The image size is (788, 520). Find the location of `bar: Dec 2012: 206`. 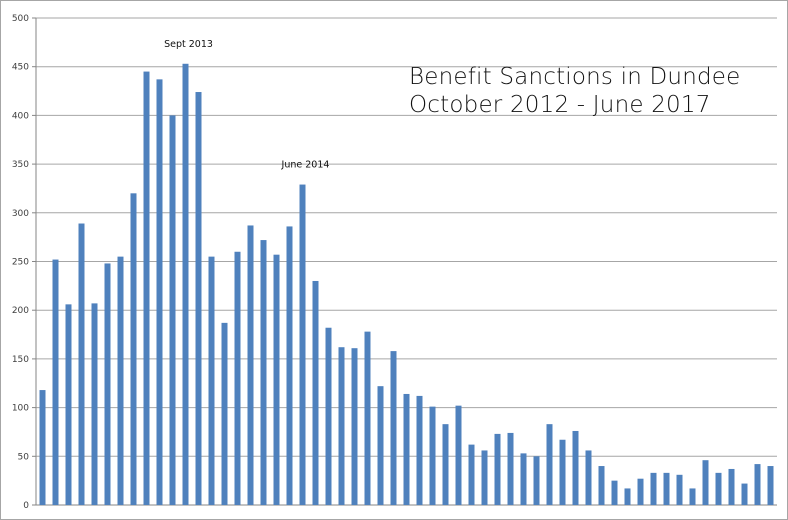

bar: Dec 2012: 206 is located at coordinates (68, 404).